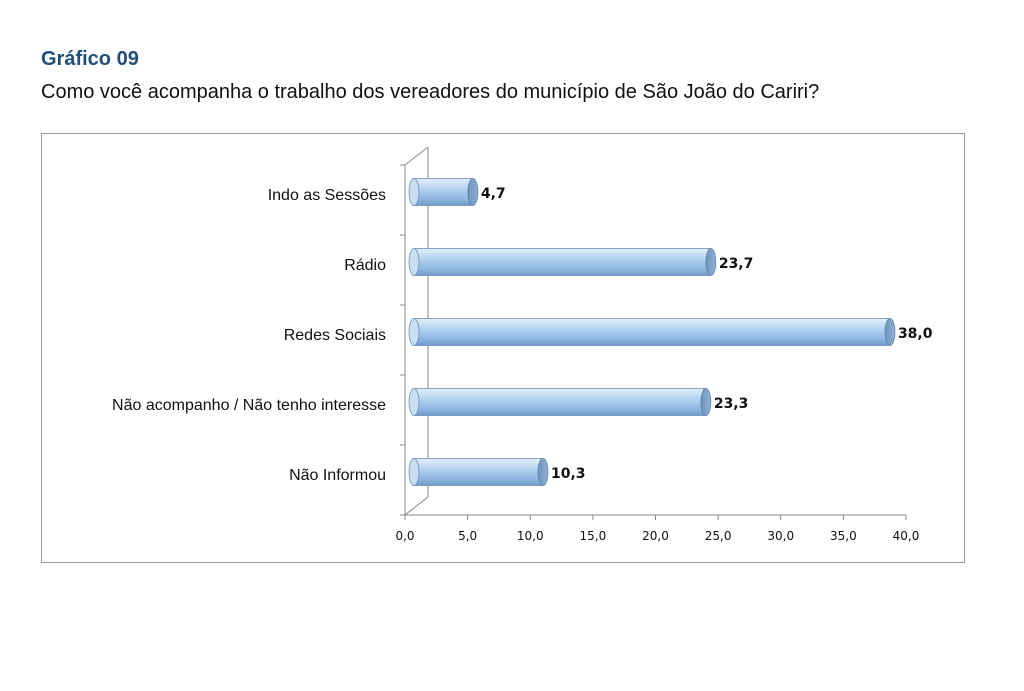 The image size is (1024, 691). Describe the element at coordinates (915, 334) in the screenshot. I see `data-label: 38,0` at that location.